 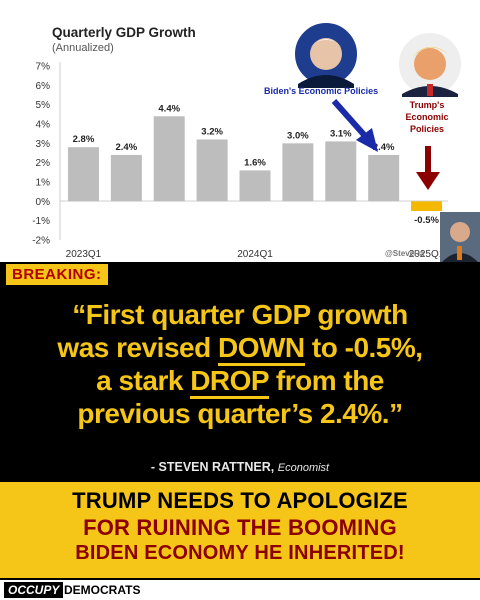 I want to click on footer: OCCUPY DEMOCRATS, so click(x=240, y=590).